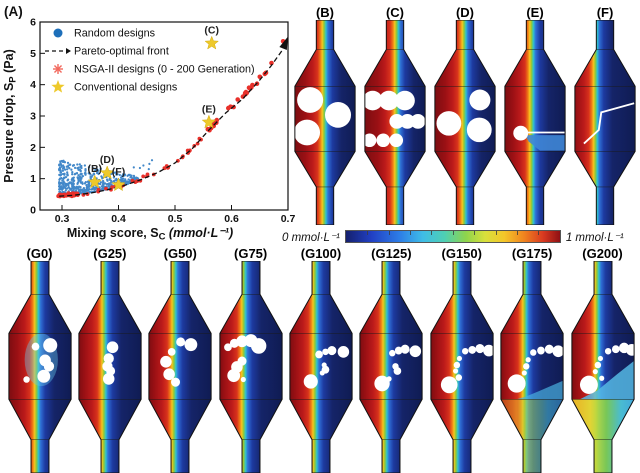 This screenshot has height=473, width=640. Describe the element at coordinates (33, 117) in the screenshot. I see `svg-text: 3` at that location.